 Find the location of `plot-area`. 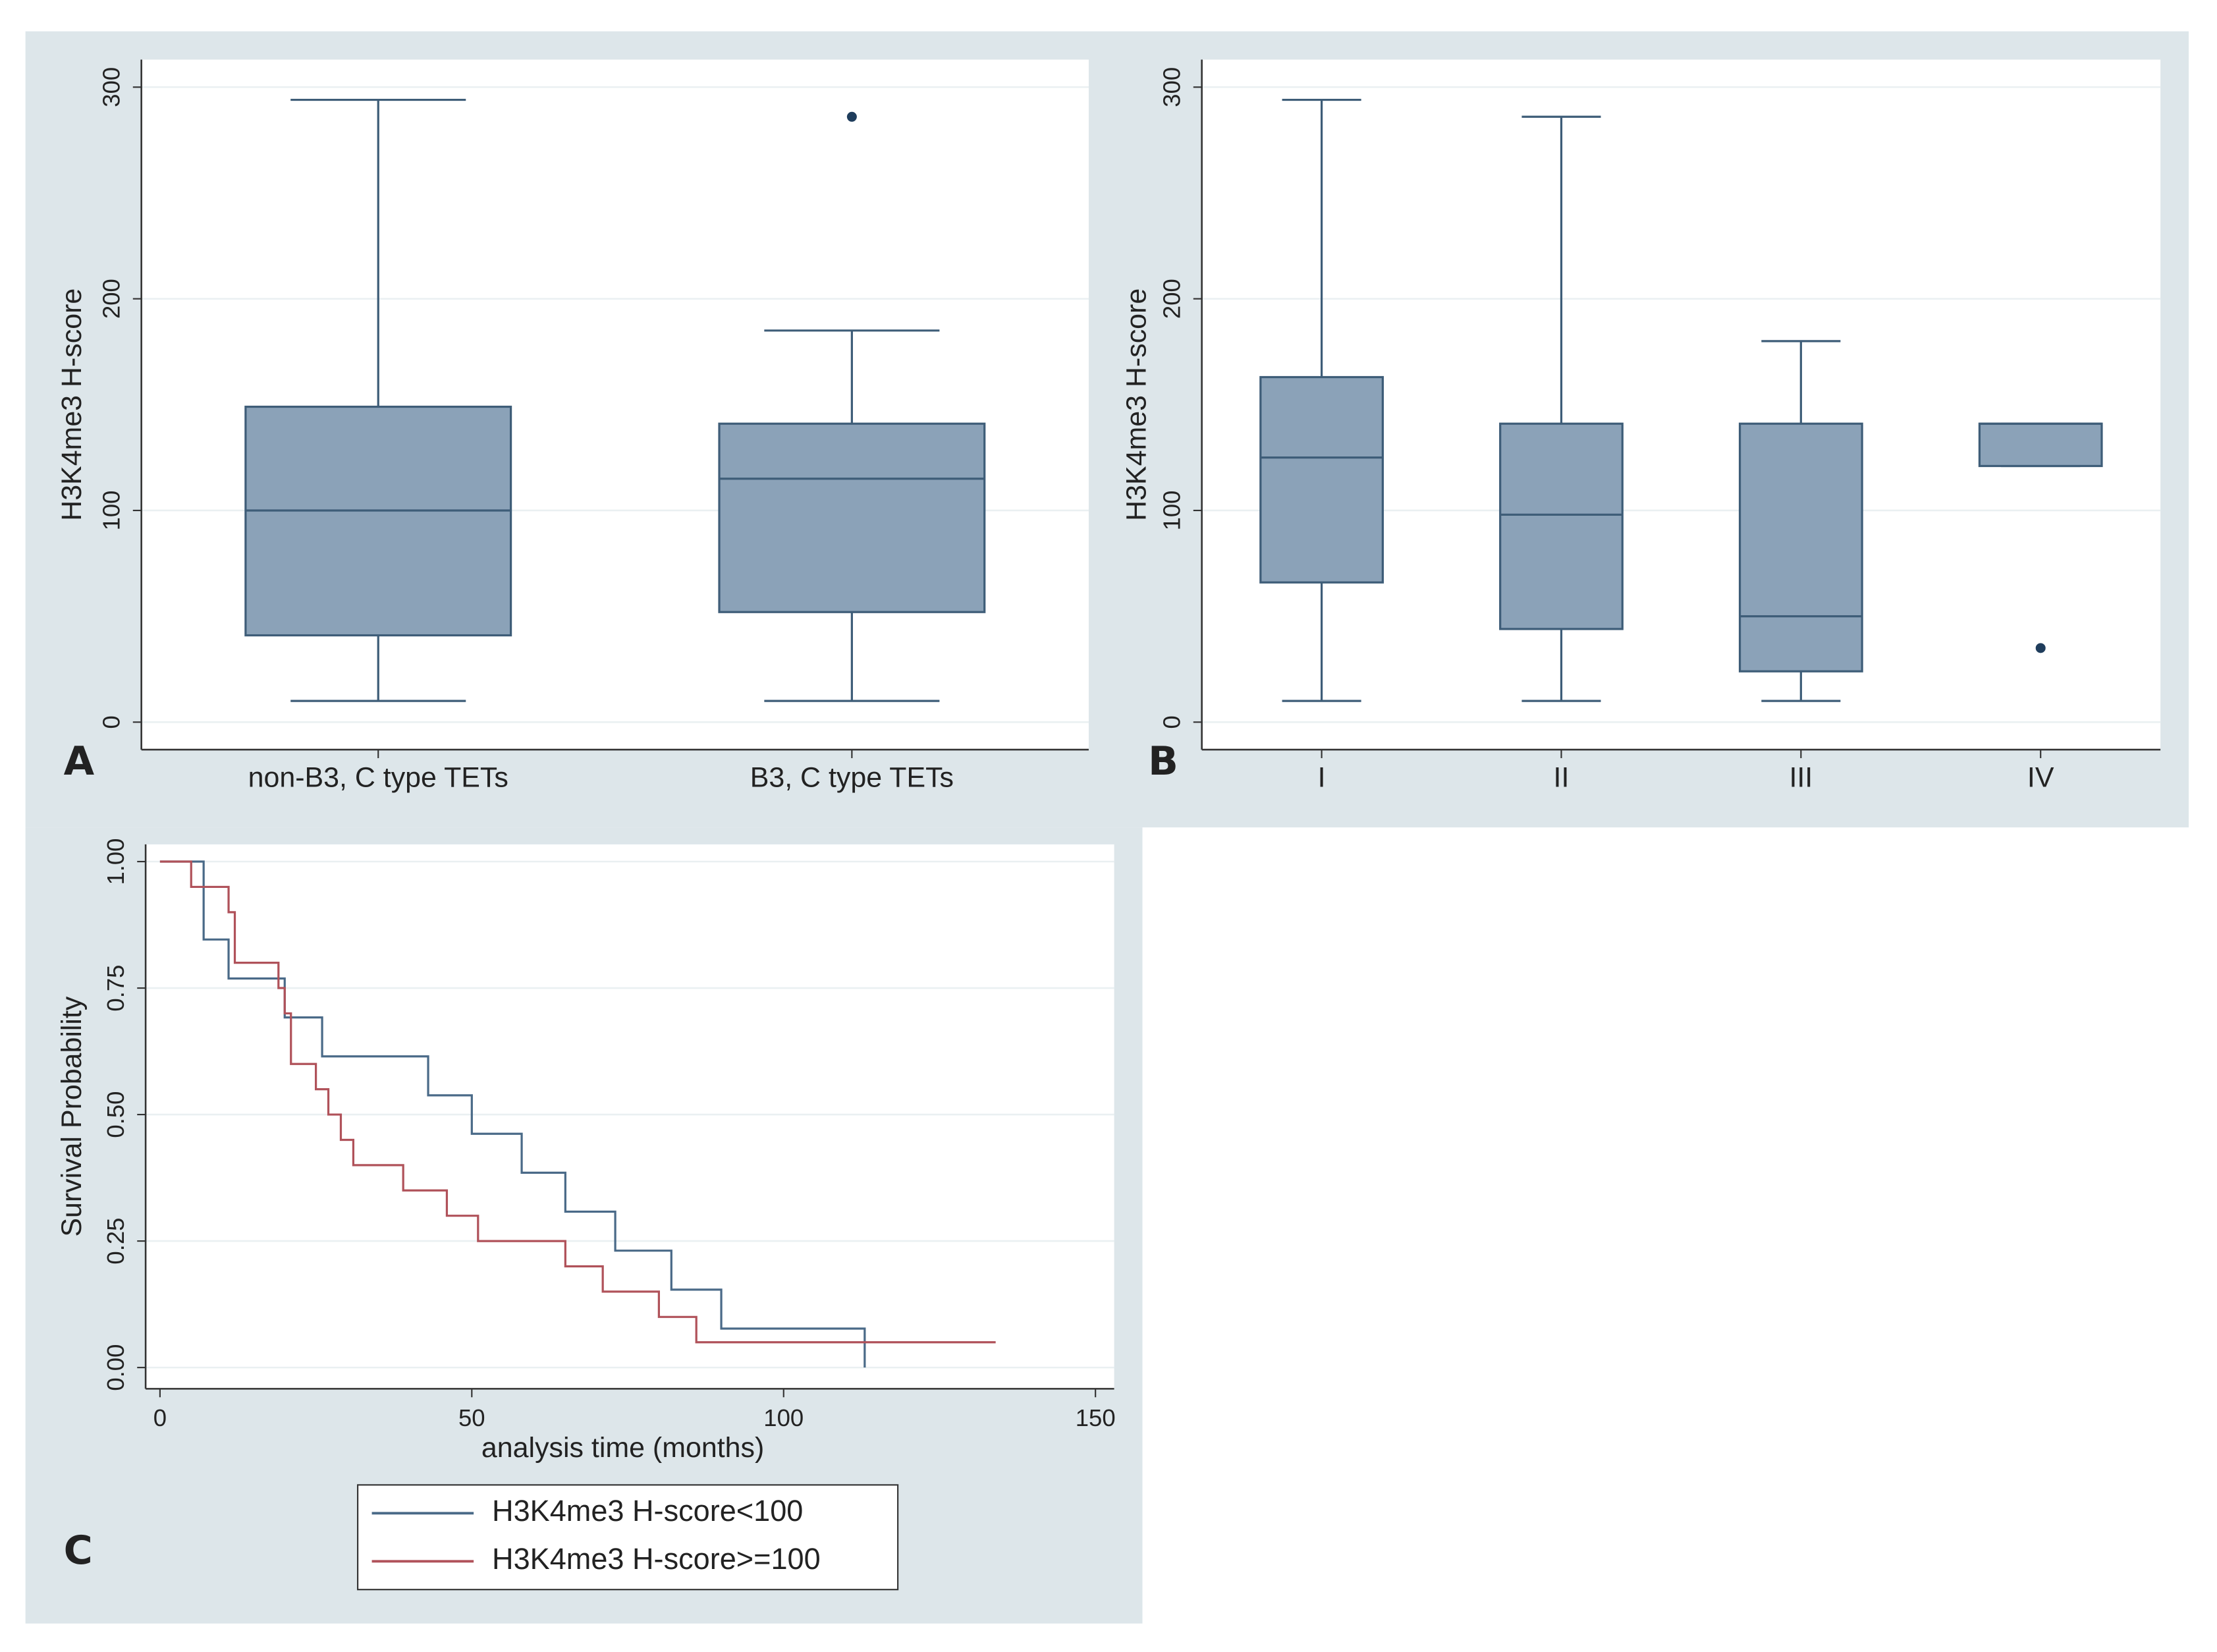

plot-area is located at coordinates (630, 1116).